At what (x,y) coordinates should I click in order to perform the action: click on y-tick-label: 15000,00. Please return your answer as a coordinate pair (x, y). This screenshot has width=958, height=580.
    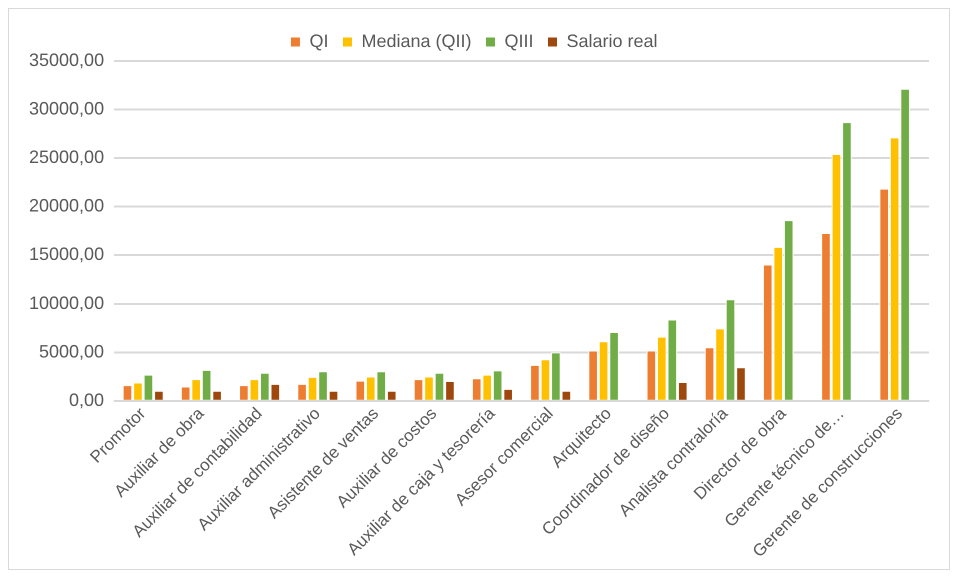
    Looking at the image, I should click on (66, 254).